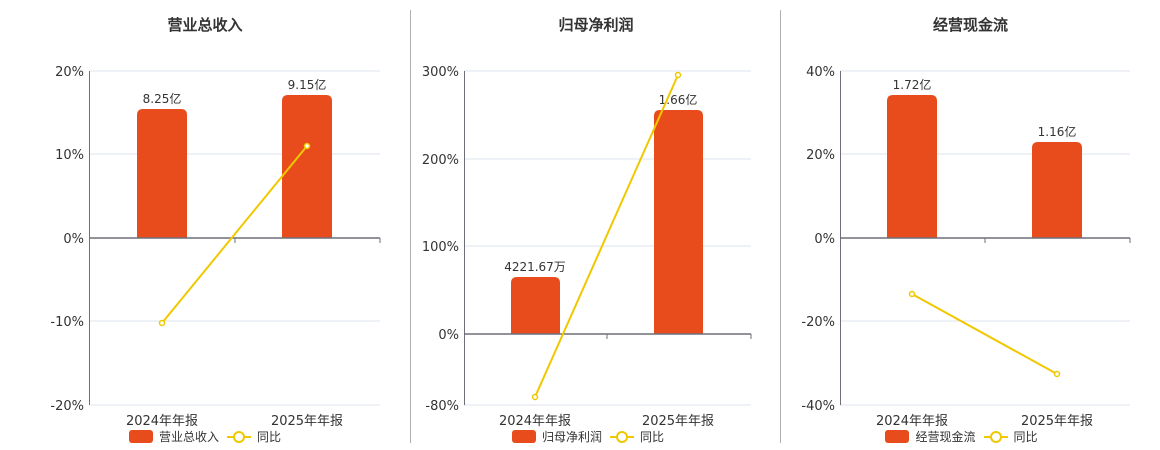  Describe the element at coordinates (535, 267) in the screenshot. I see `bar-label: 4221.67万` at that location.